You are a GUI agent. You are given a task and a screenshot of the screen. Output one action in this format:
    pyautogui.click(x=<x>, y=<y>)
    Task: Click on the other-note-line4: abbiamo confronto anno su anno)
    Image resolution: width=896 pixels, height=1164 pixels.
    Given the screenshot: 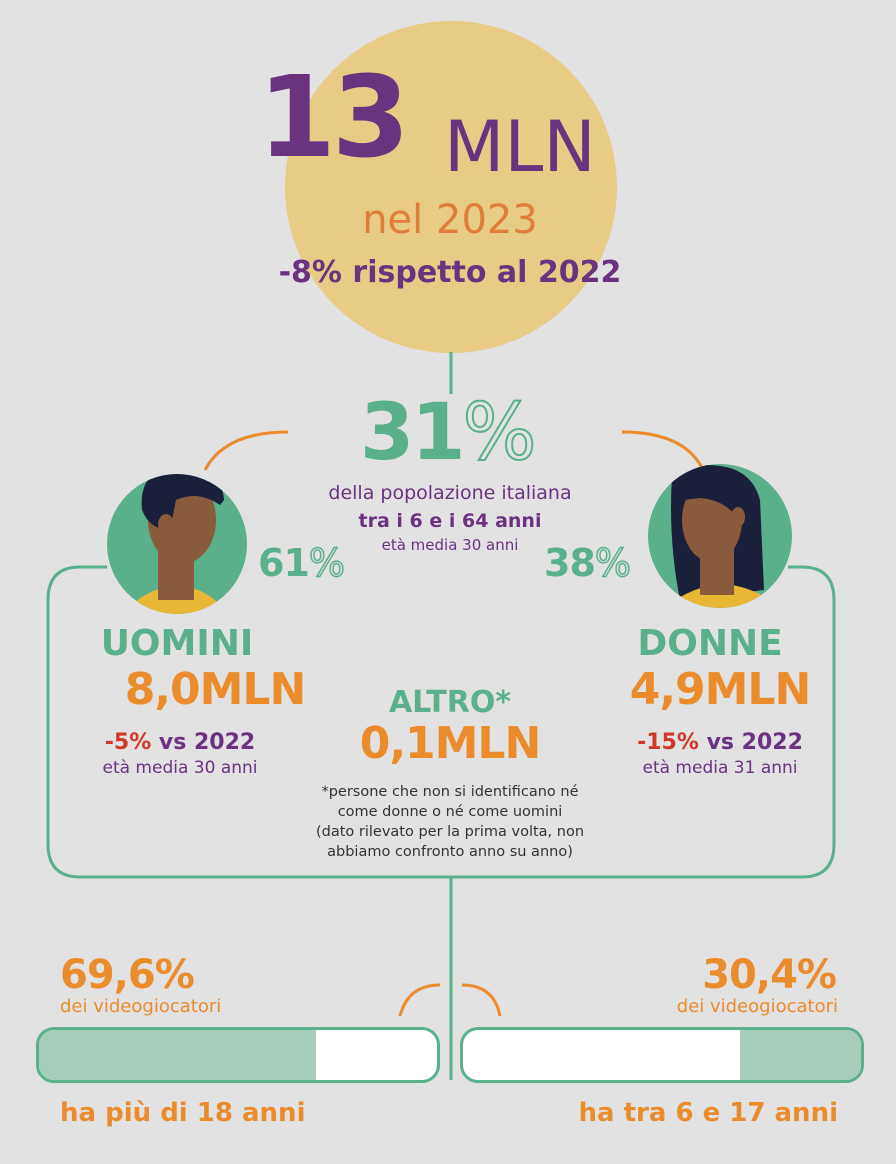 What is the action you would take?
    pyautogui.click(x=450, y=852)
    